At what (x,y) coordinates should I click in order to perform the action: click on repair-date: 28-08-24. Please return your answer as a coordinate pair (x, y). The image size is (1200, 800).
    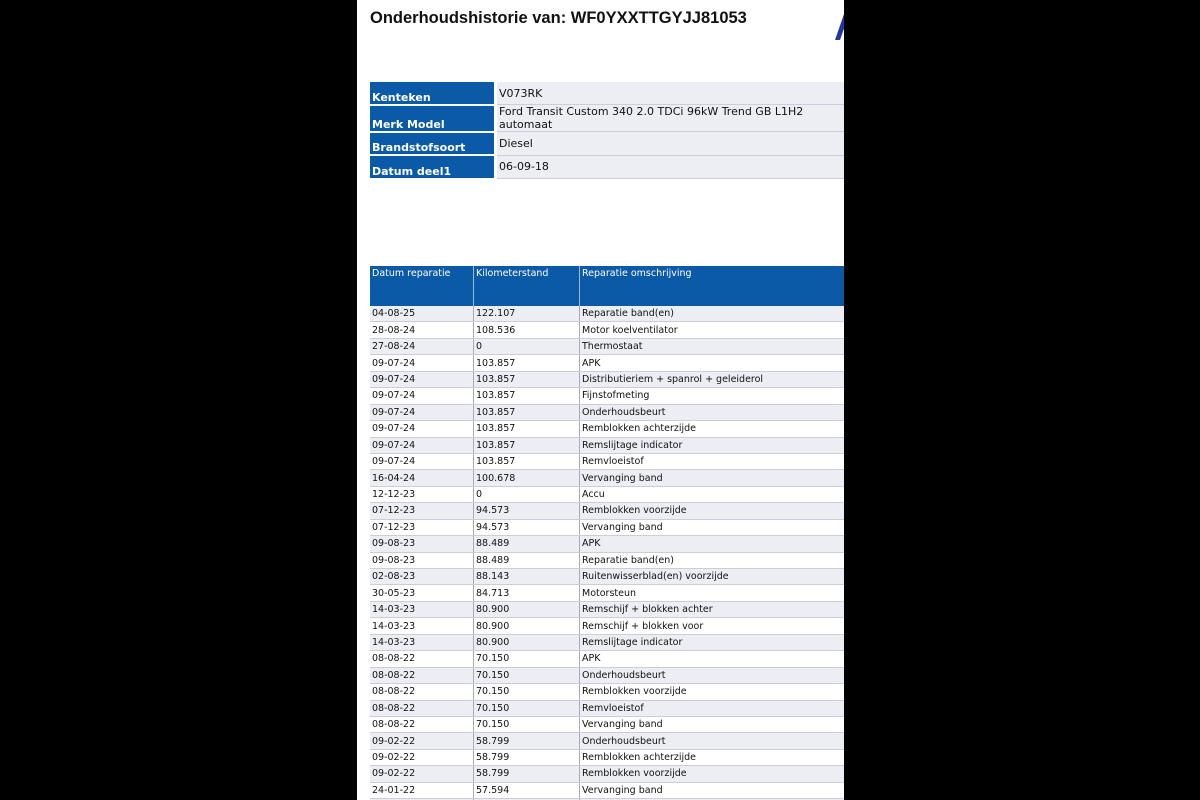
    Looking at the image, I should click on (422, 330).